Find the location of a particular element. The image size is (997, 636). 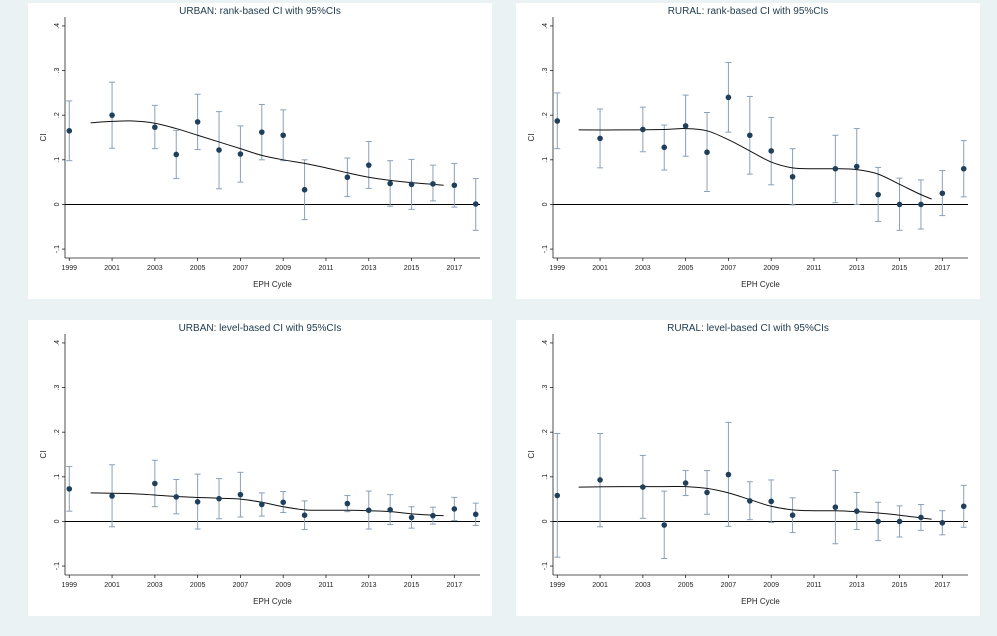

chart-title: URBAN: rank-based CI with 95%CIs is located at coordinates (260, 11).